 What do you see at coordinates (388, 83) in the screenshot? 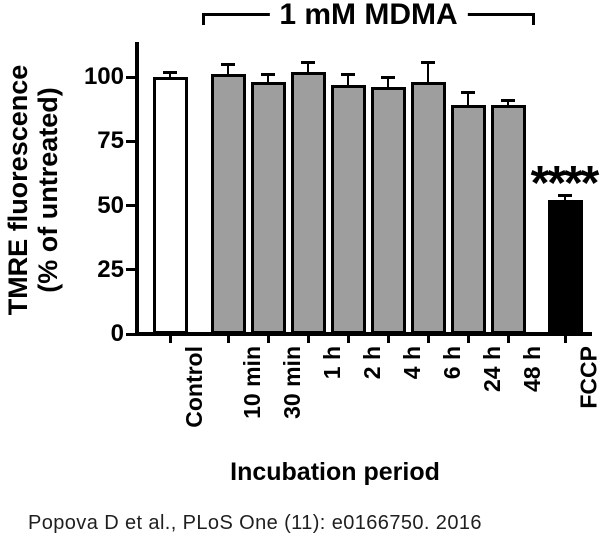
I see `error-bar-4-h` at bounding box center [388, 83].